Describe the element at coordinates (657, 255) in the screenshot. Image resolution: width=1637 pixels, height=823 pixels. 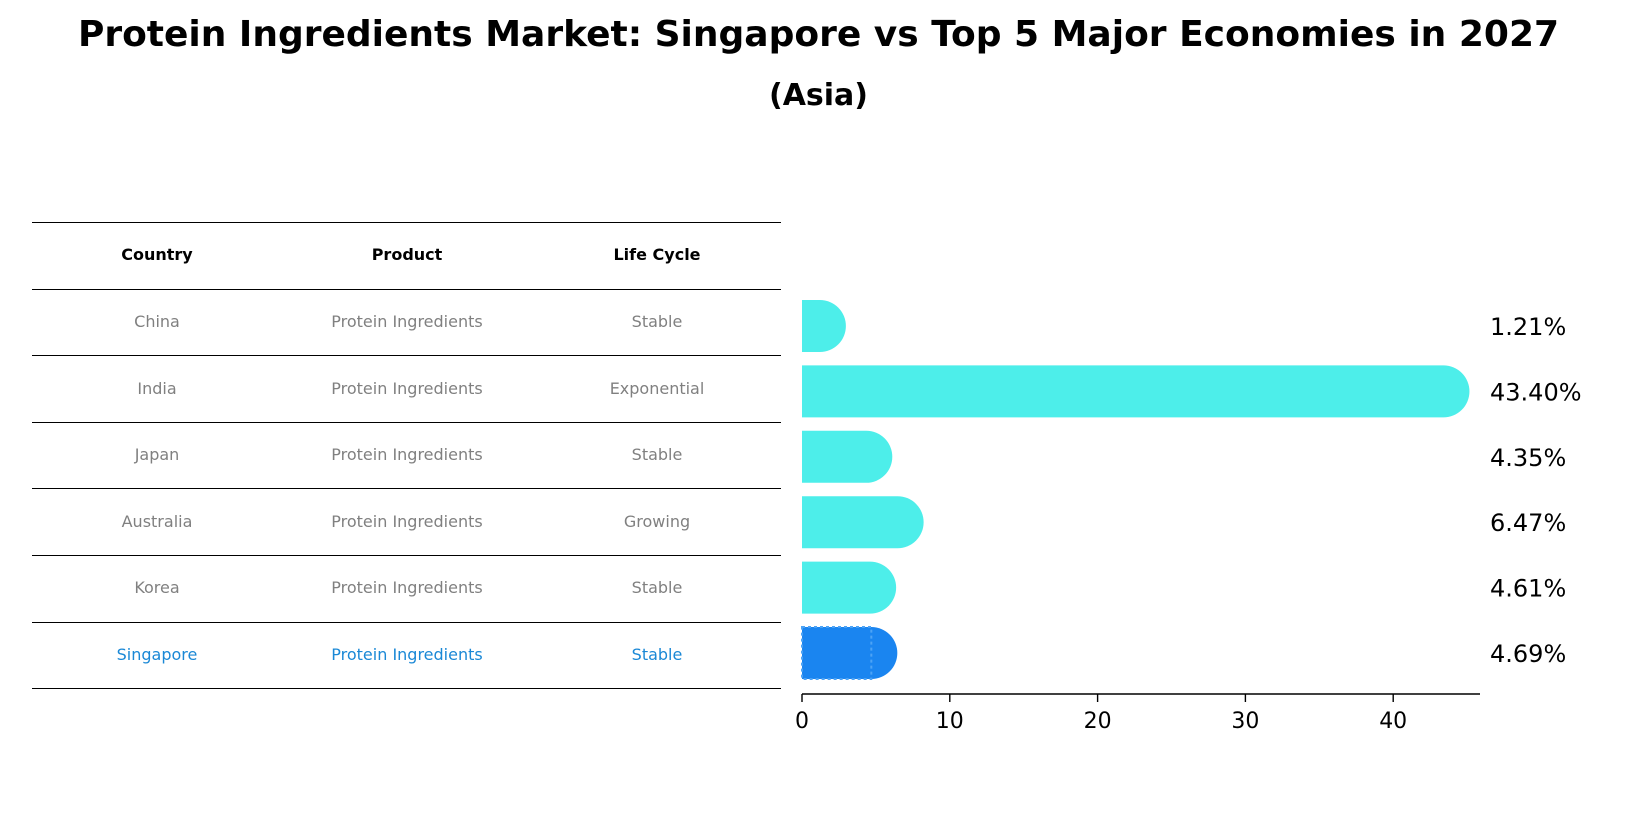
I see `column-header-life-cycle: Life Cycle` at that location.